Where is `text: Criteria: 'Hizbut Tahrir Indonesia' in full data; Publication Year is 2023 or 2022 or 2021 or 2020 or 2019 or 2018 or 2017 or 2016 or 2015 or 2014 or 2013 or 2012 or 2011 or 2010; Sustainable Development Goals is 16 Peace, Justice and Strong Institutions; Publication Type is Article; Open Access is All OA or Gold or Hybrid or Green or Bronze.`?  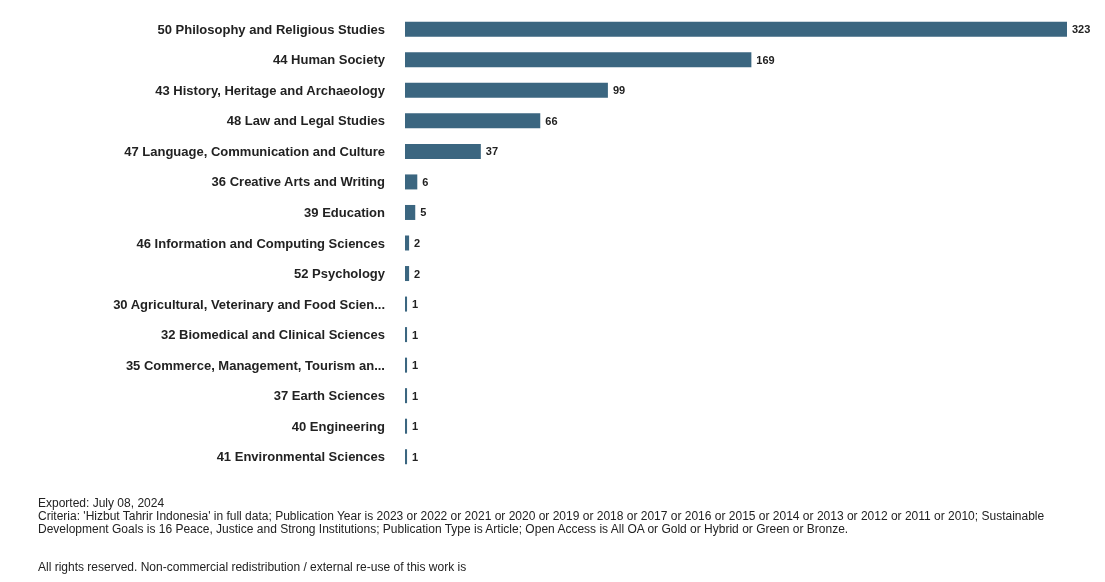 text: Criteria: 'Hizbut Tahrir Indonesia' in full data; Publication Year is 2023 or 2022 or 2021 or 2020 or 2019 or 2018 or 2017 or 2016 or 2015 or 2014 or 2013 or 2012 or 2011 or 2010; Sustainable Development Goals is 16 Peace, Justice and Strong Institutions; Publication Type is Article; Open Access is All OA or Gold or Hybrid or Green or Bronze. is located at coordinates (543, 522).